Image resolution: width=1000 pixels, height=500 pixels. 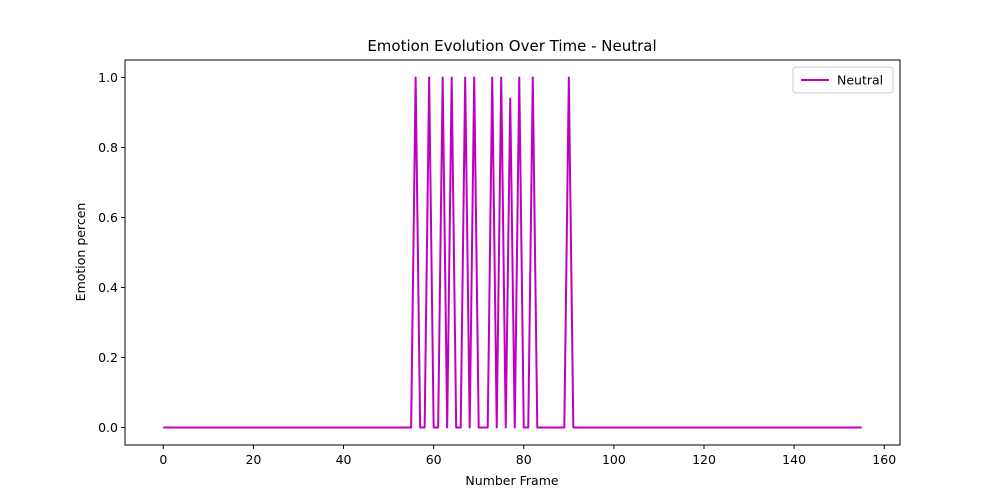 I want to click on legend: Neutral, so click(x=843, y=80).